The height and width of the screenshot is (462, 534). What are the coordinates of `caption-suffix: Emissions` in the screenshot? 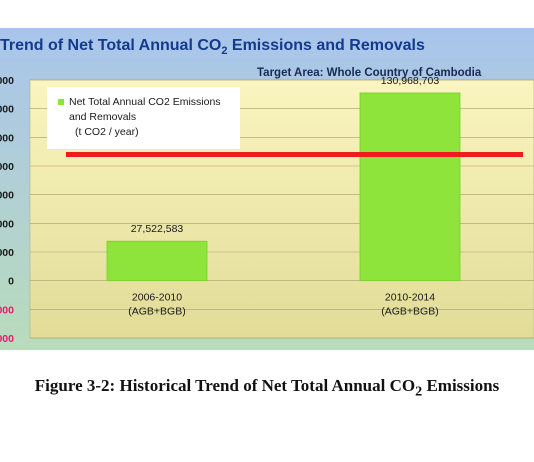 It's located at (461, 385).